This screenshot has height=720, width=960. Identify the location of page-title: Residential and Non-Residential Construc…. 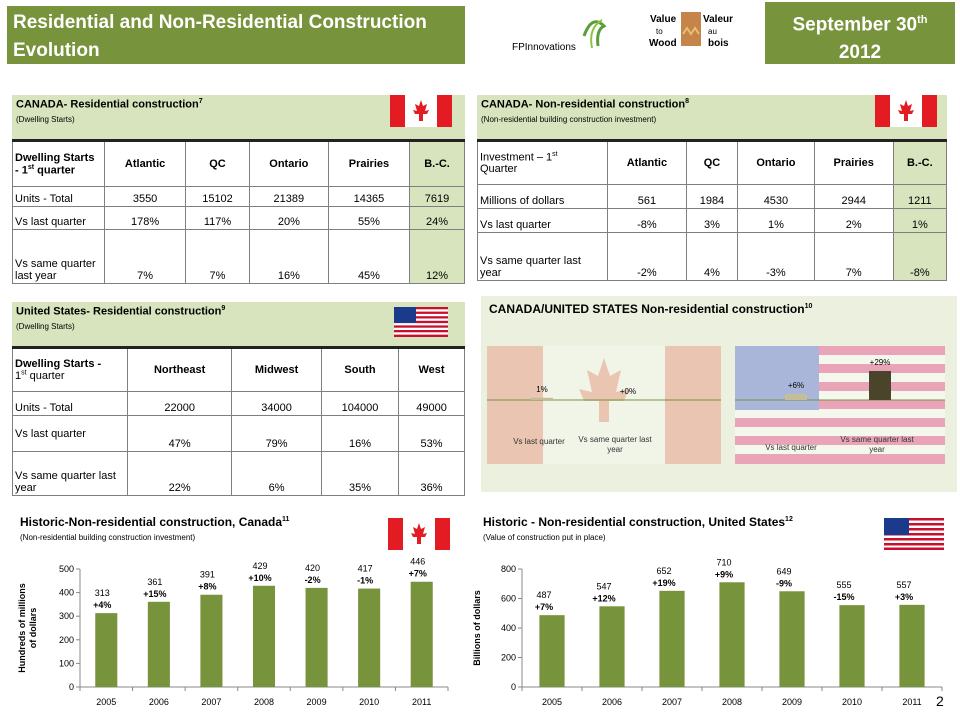
(236, 35).